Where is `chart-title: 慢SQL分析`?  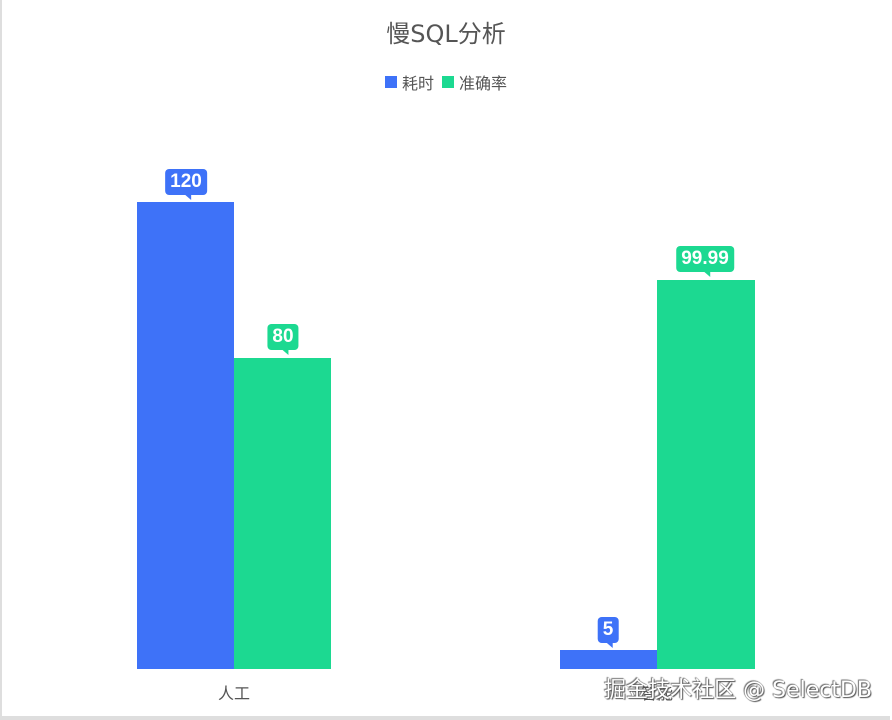 chart-title: 慢SQL分析 is located at coordinates (446, 34).